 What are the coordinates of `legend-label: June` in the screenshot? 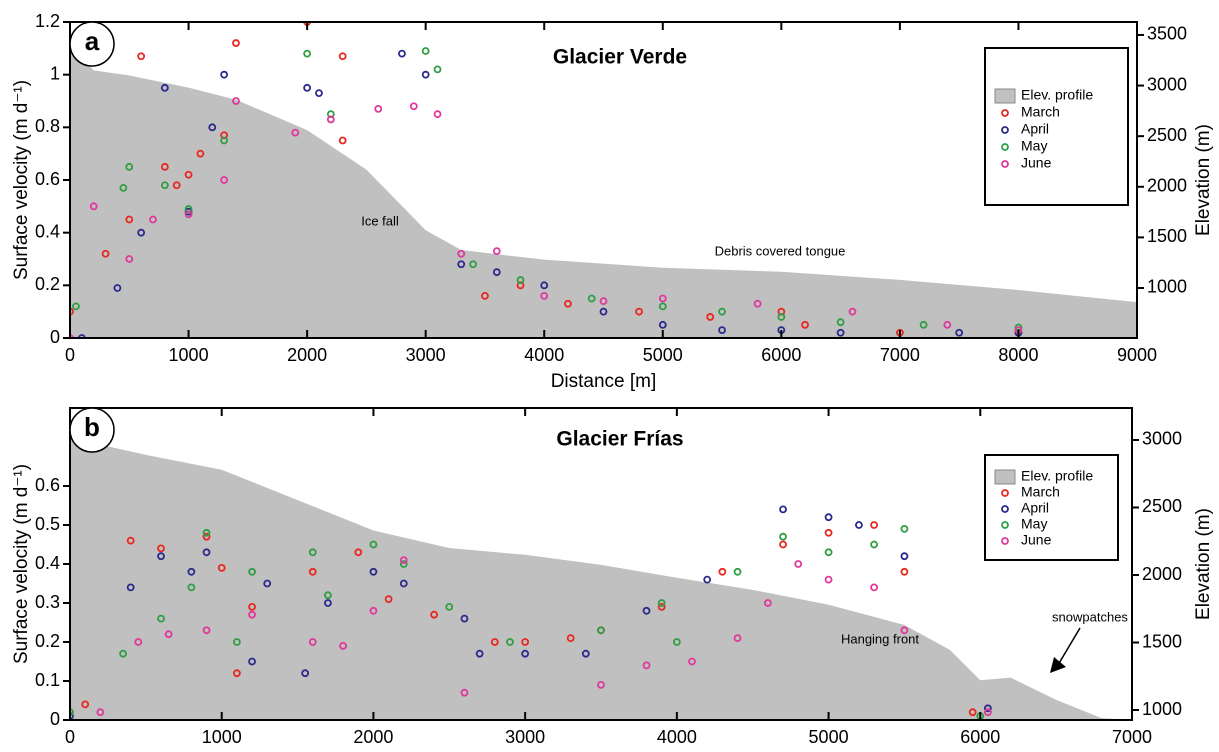 It's located at (1036, 163).